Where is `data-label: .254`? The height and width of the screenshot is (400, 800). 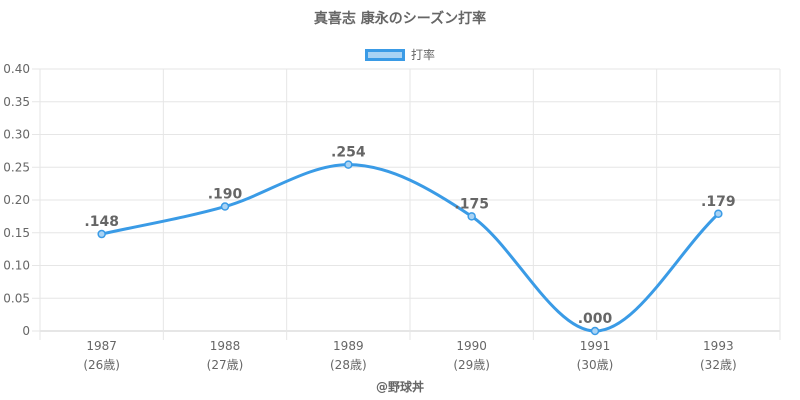 data-label: .254 is located at coordinates (348, 153).